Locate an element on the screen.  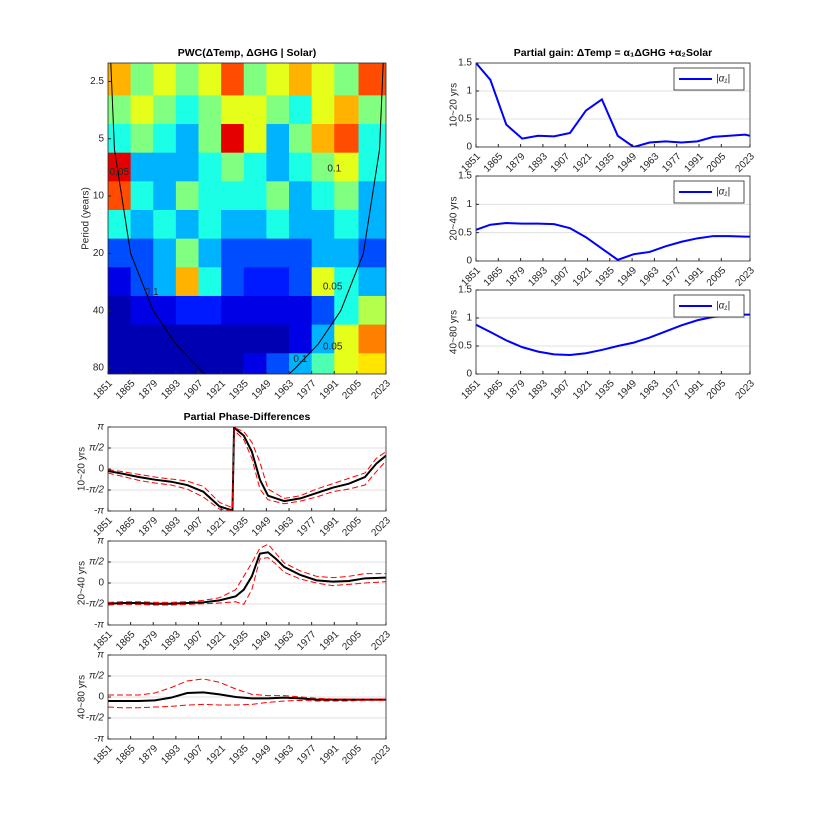
y-tick-label: 2.5 is located at coordinates (97, 81).